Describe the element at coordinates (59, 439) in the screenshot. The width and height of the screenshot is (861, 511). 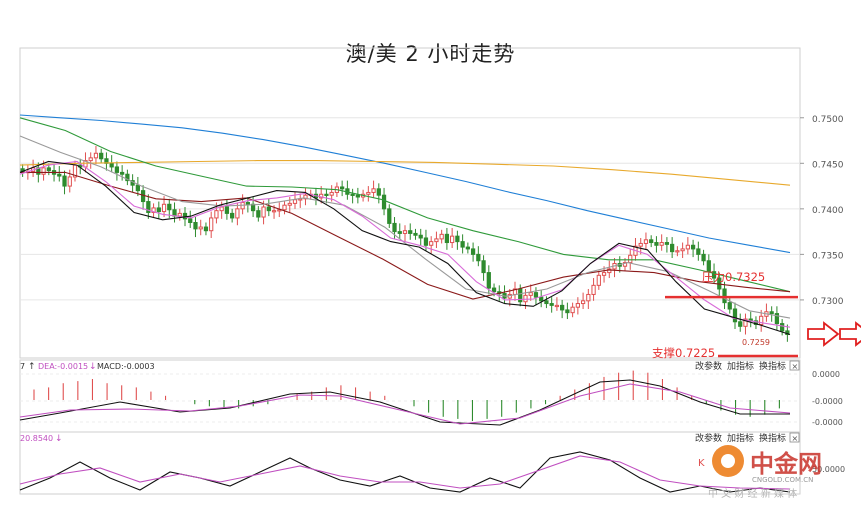
I see `kdj-down-arrow-icon: ↓` at that location.